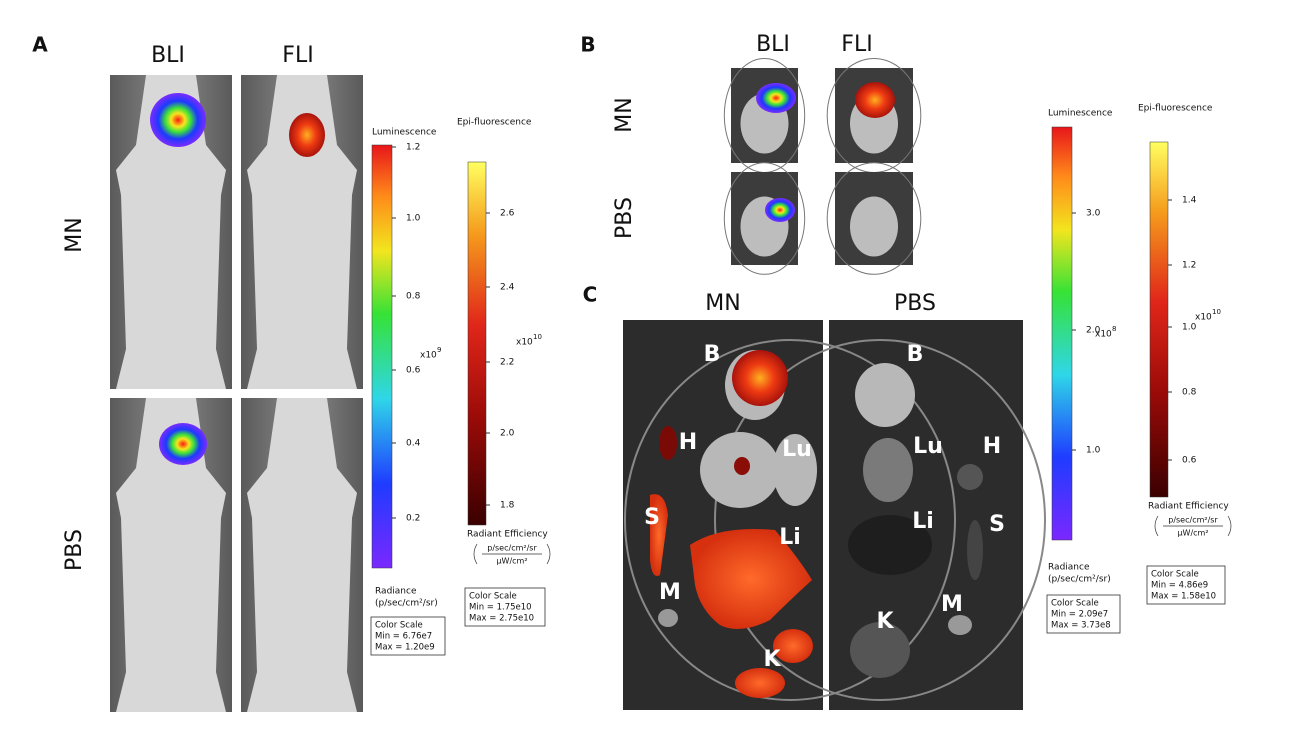  Describe the element at coordinates (403, 637) in the screenshot. I see `scale-box-line: Min = 6.76e7` at that location.